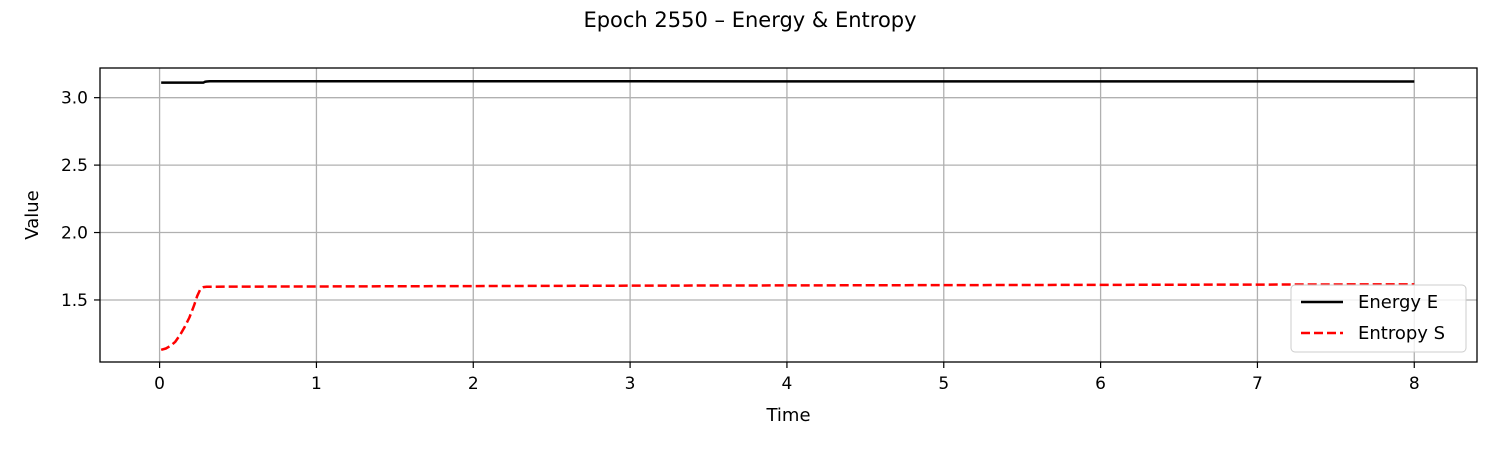 Image resolution: width=1500 pixels, height=450 pixels. Describe the element at coordinates (787, 317) in the screenshot. I see `series-line-entropy` at that location.